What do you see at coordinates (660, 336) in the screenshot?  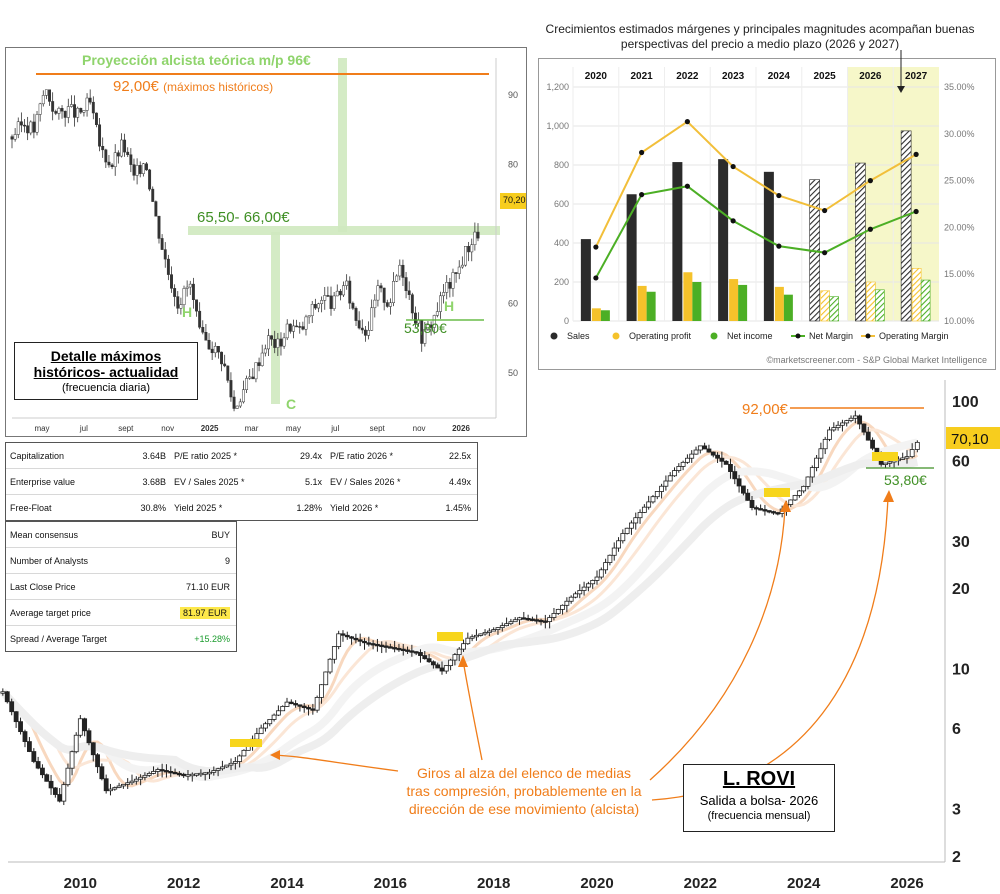 I see `legend-label: Operating profit` at bounding box center [660, 336].